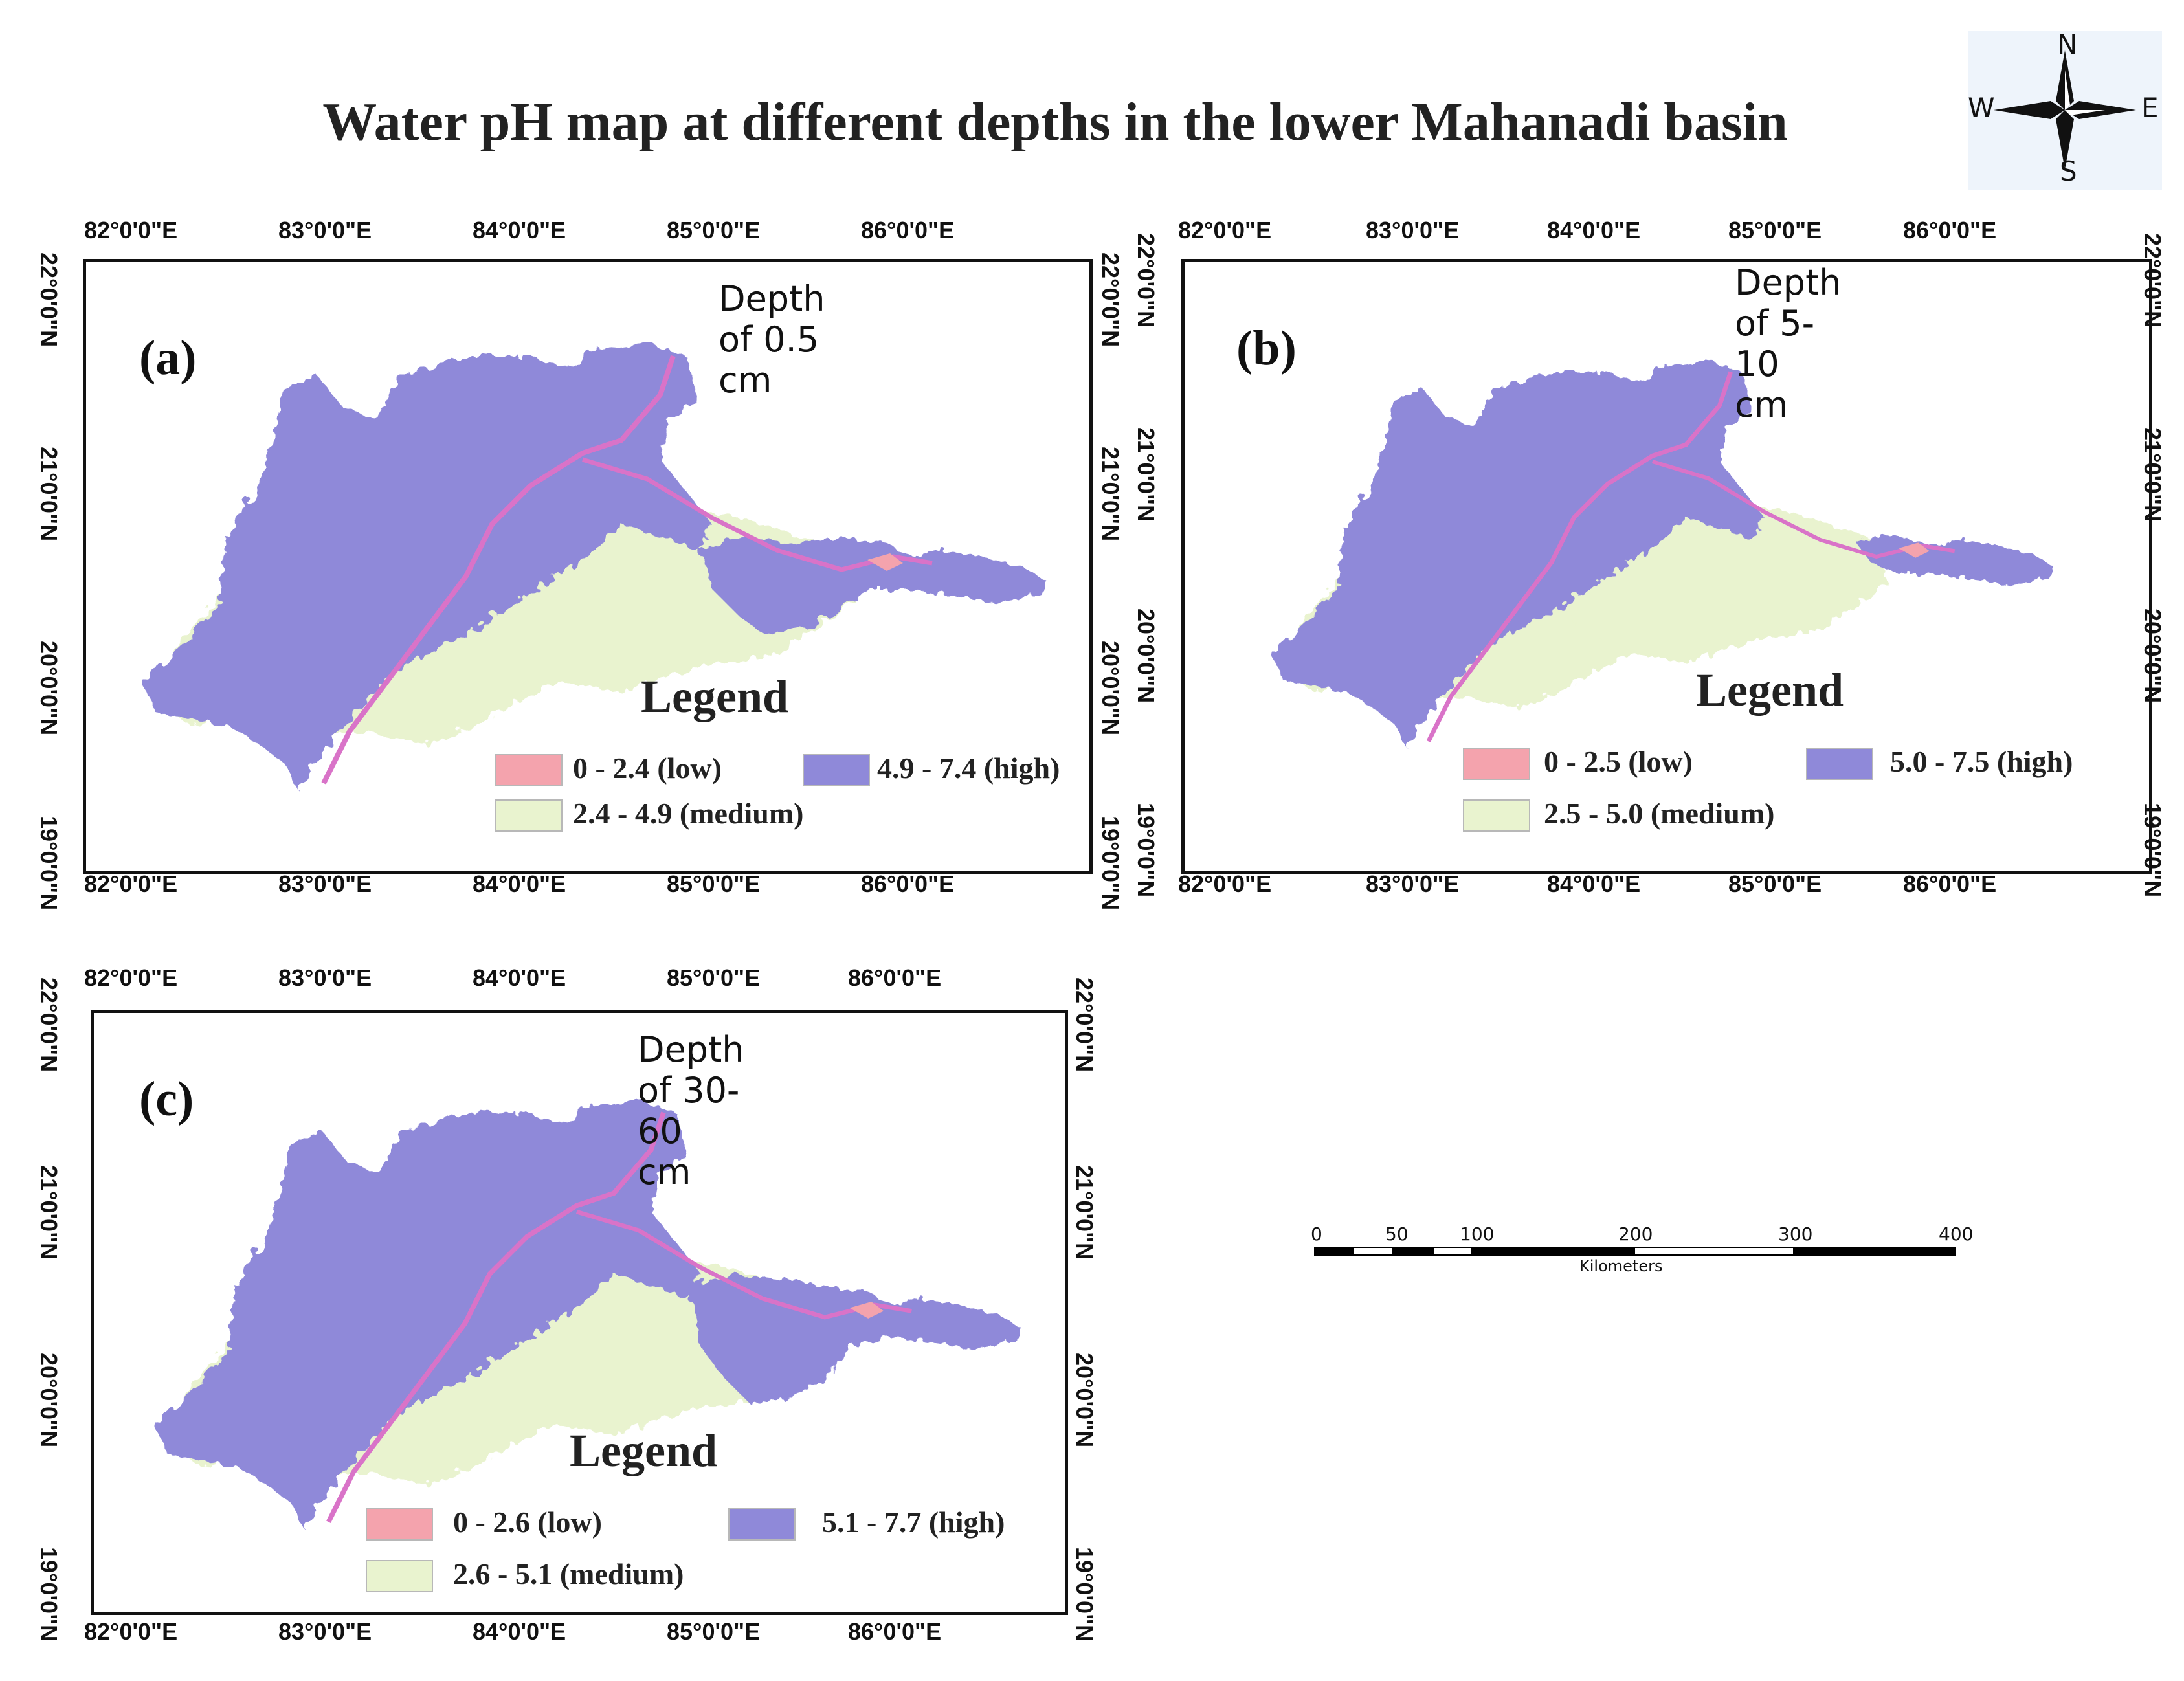  I want to click on lat-tick-left-a-1: 21°0'0"N, so click(49, 494).